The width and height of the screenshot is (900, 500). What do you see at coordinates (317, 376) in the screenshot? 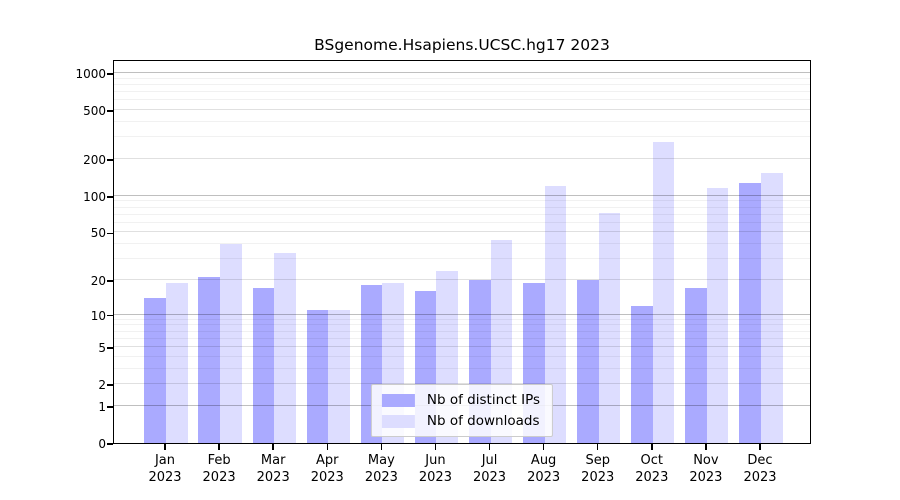
I see `bar-distinct-ips-apr` at bounding box center [317, 376].